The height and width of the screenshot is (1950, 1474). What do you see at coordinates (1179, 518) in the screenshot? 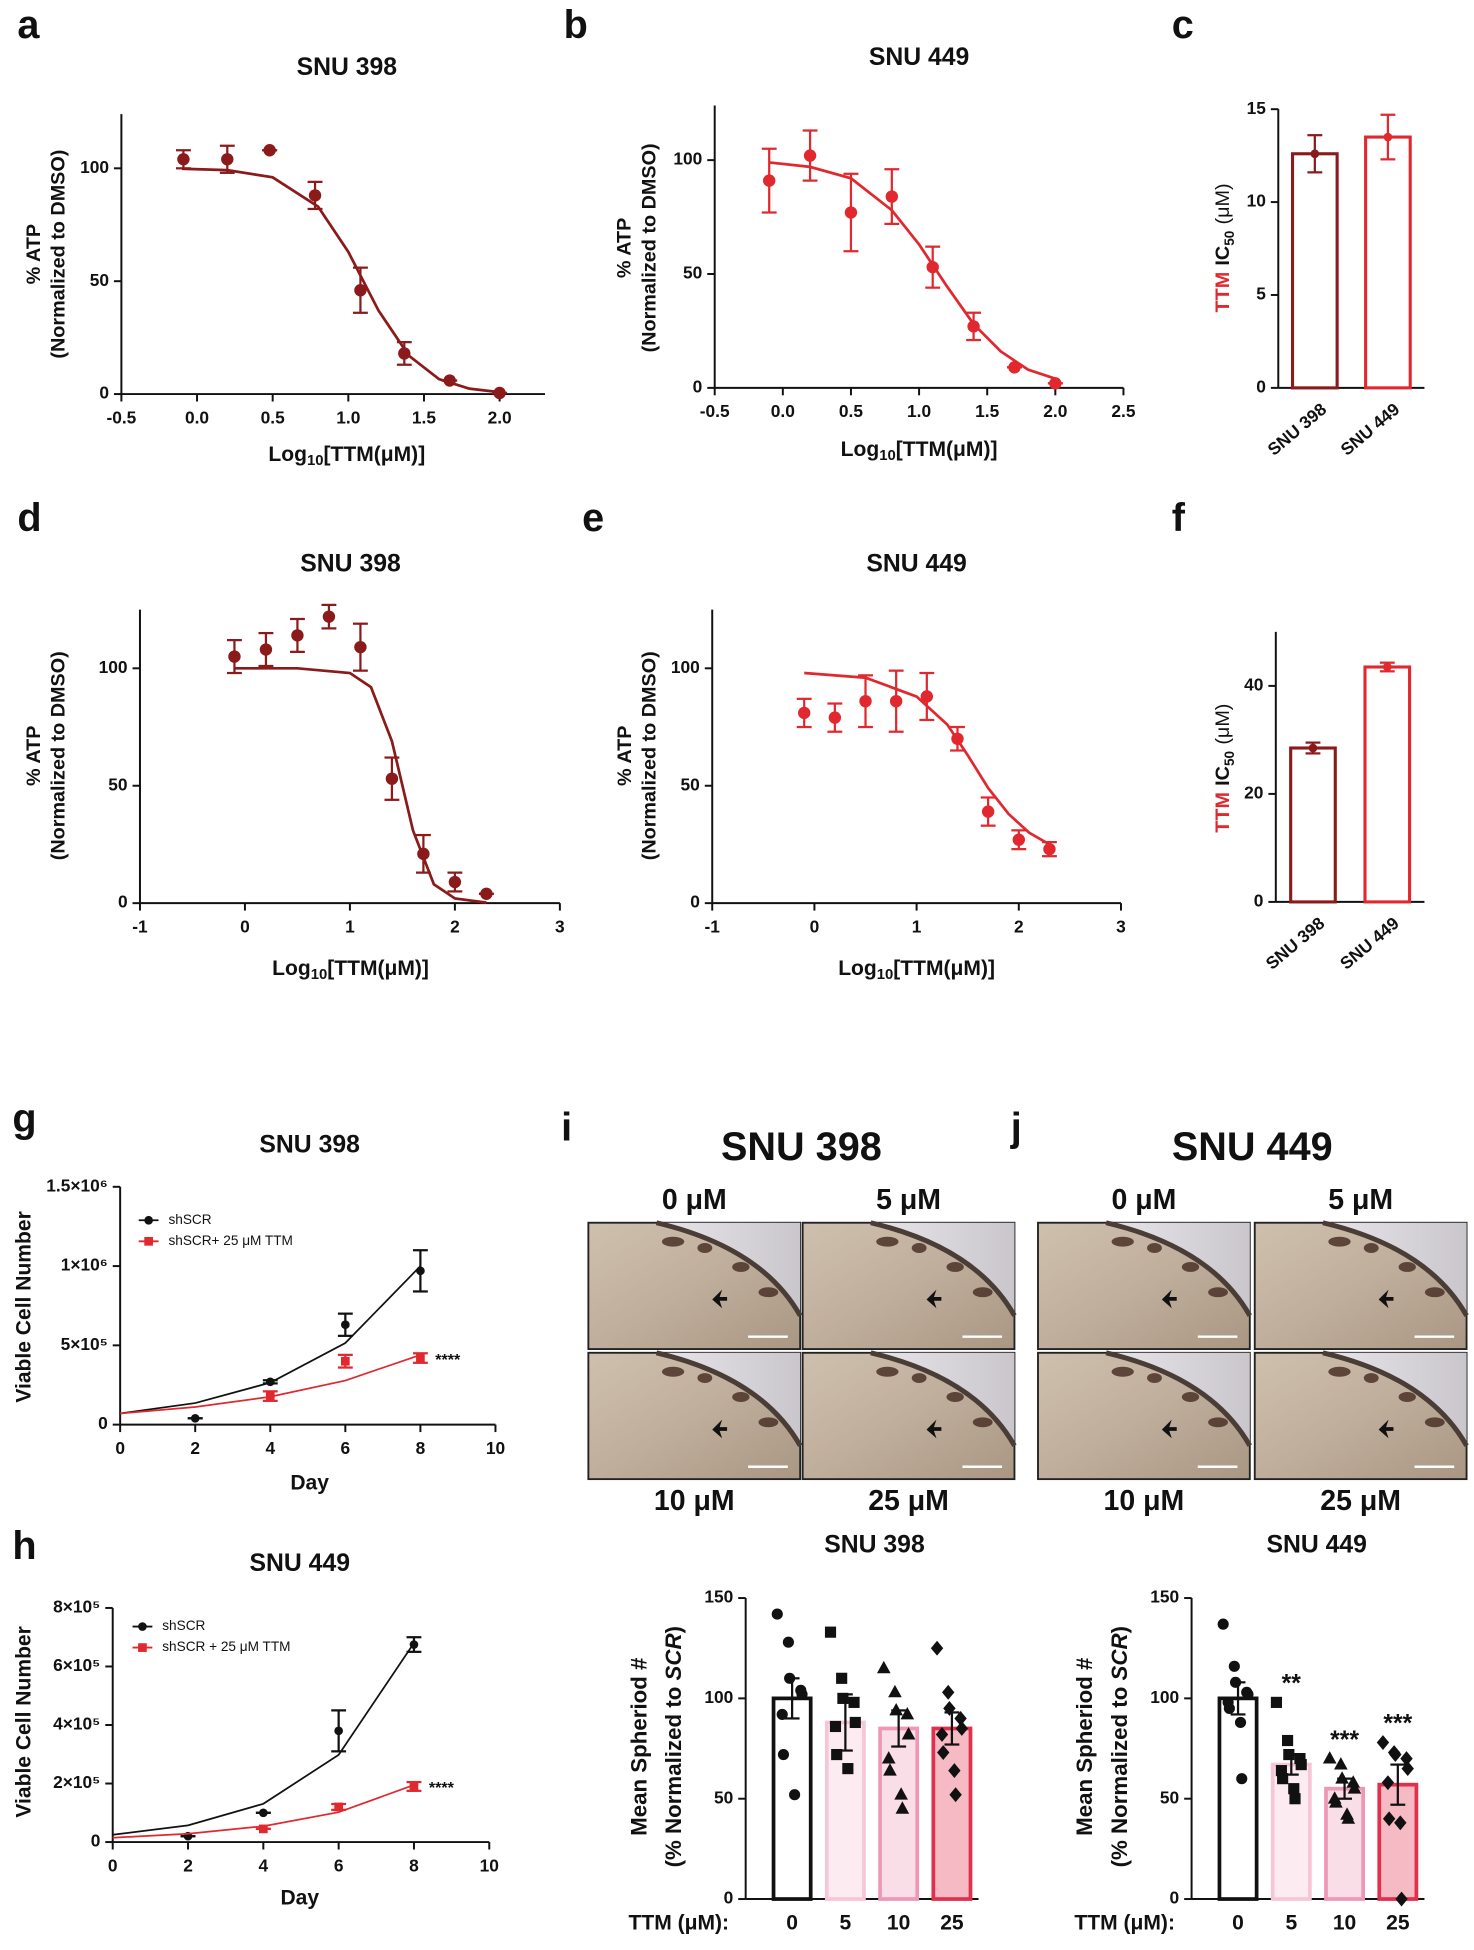
I see `panel-label: f` at bounding box center [1179, 518].